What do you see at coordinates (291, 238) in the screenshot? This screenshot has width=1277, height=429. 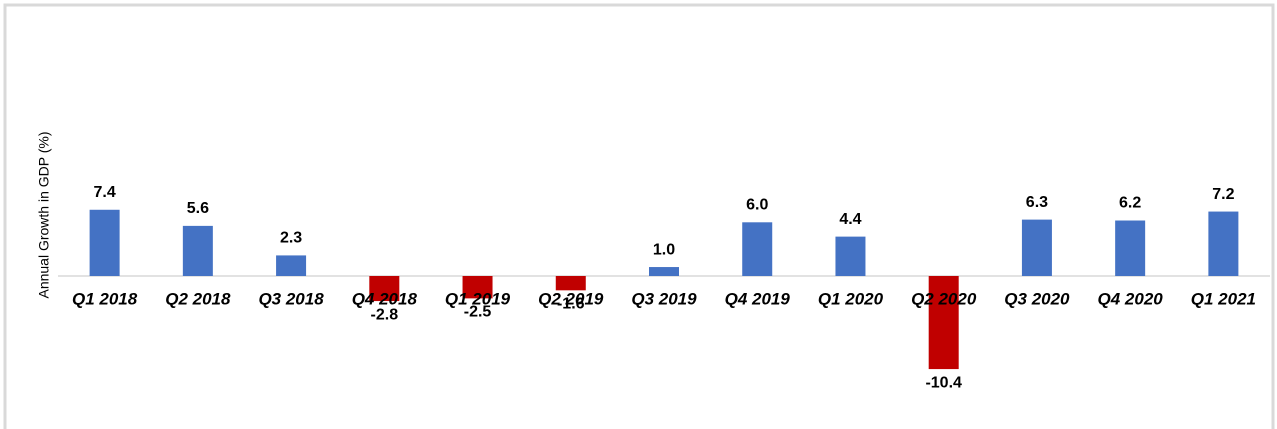 I see `data-label: 2.3` at bounding box center [291, 238].